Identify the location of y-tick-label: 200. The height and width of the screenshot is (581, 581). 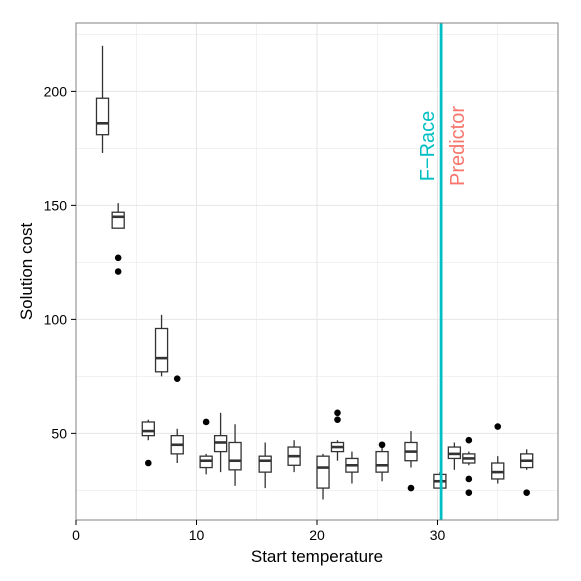
(56, 91).